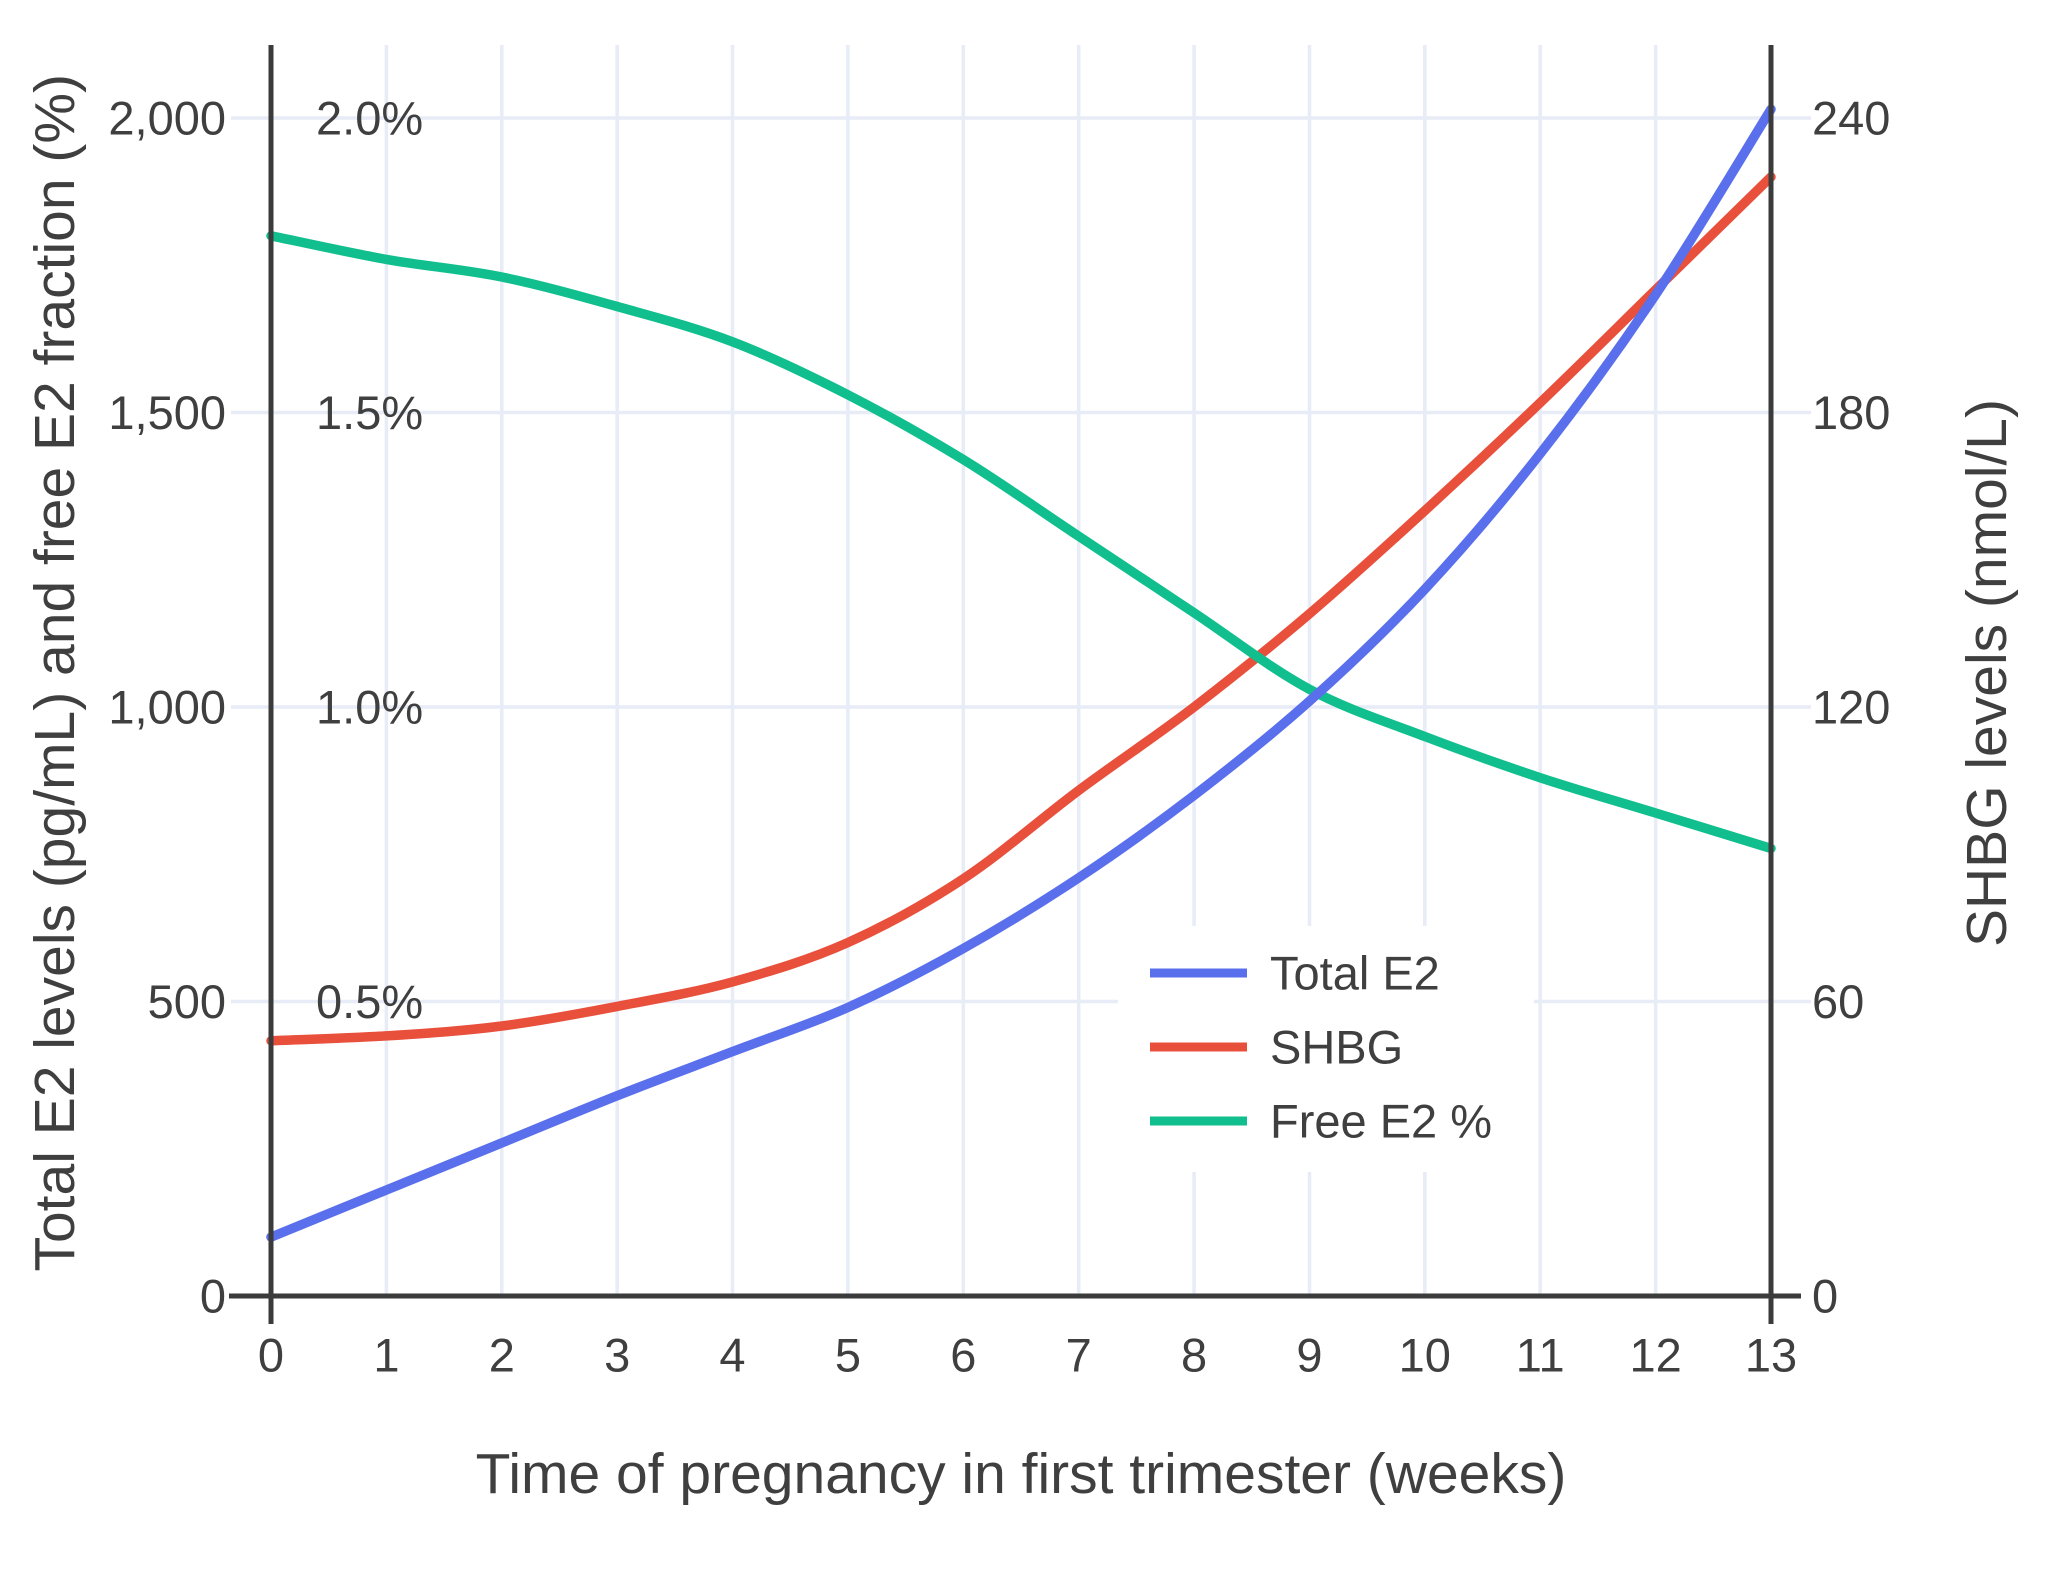 The width and height of the screenshot is (2048, 1583). I want to click on y-right-axis-title: SHBG levels (nmol/L), so click(1988, 672).